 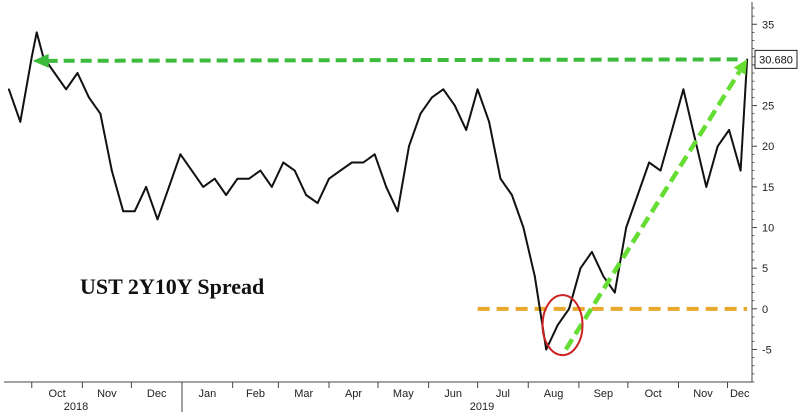 I want to click on green-horizontal-dashed-line, so click(x=395, y=60).